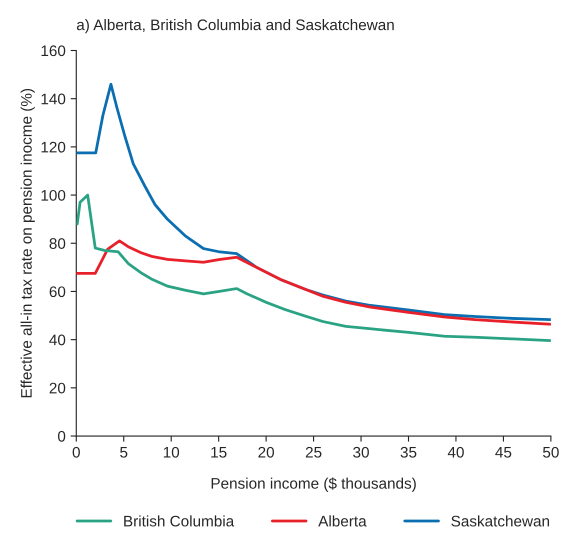 The width and height of the screenshot is (565, 543). Describe the element at coordinates (314, 484) in the screenshot. I see `x-axis-title: Pension income ($ thousands)` at that location.